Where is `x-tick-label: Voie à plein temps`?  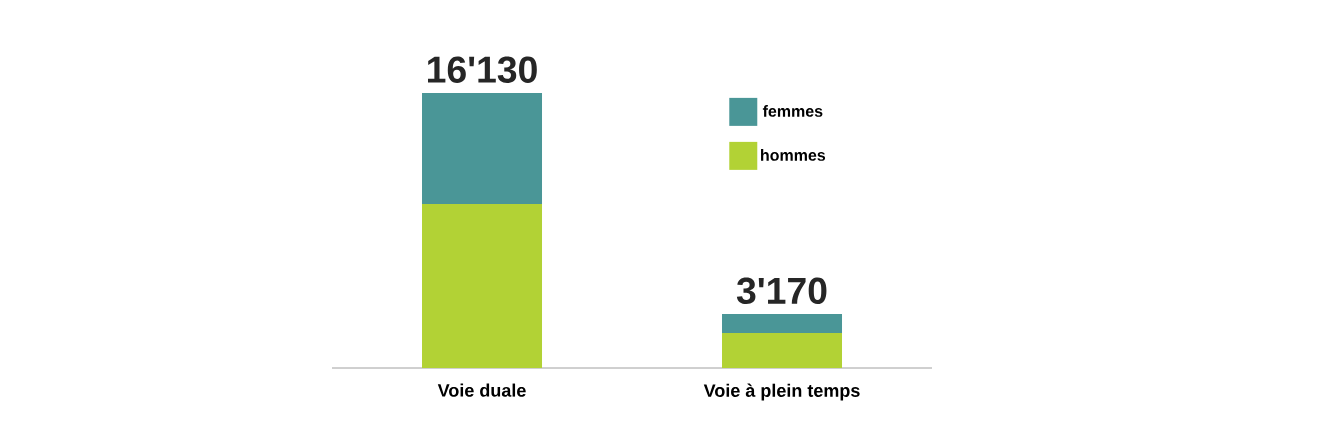 x-tick-label: Voie à plein temps is located at coordinates (781, 392).